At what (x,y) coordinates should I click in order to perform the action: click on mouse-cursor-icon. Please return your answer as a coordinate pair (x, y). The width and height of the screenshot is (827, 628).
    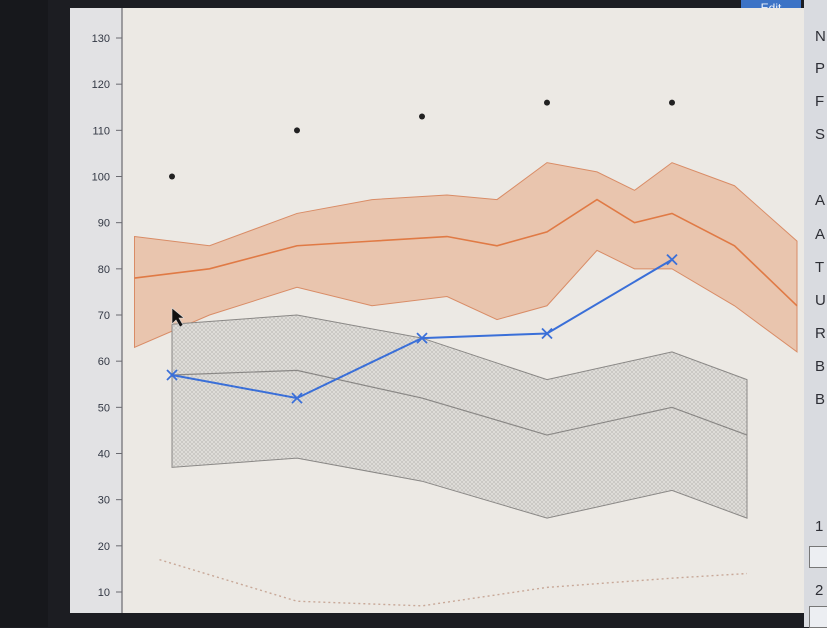
    Looking at the image, I should click on (178, 317).